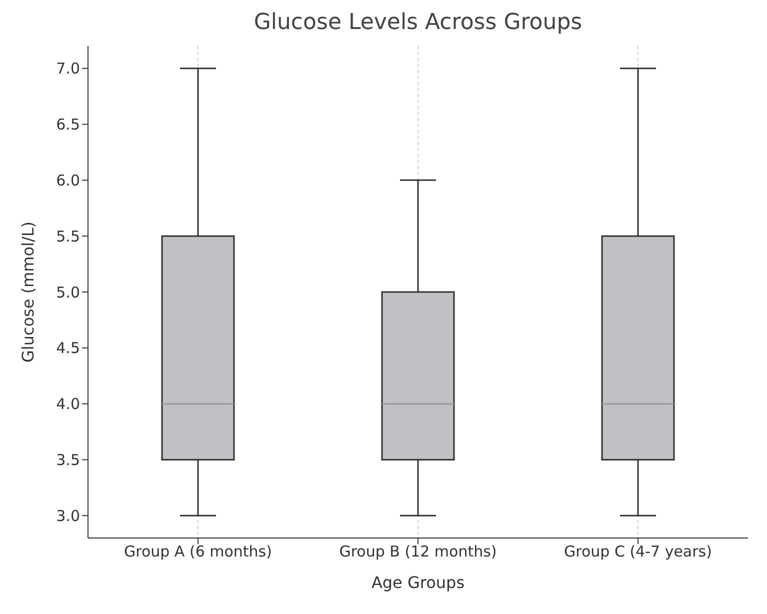 The width and height of the screenshot is (767, 614). I want to click on x-tick-label: Group A (6 months), so click(198, 551).